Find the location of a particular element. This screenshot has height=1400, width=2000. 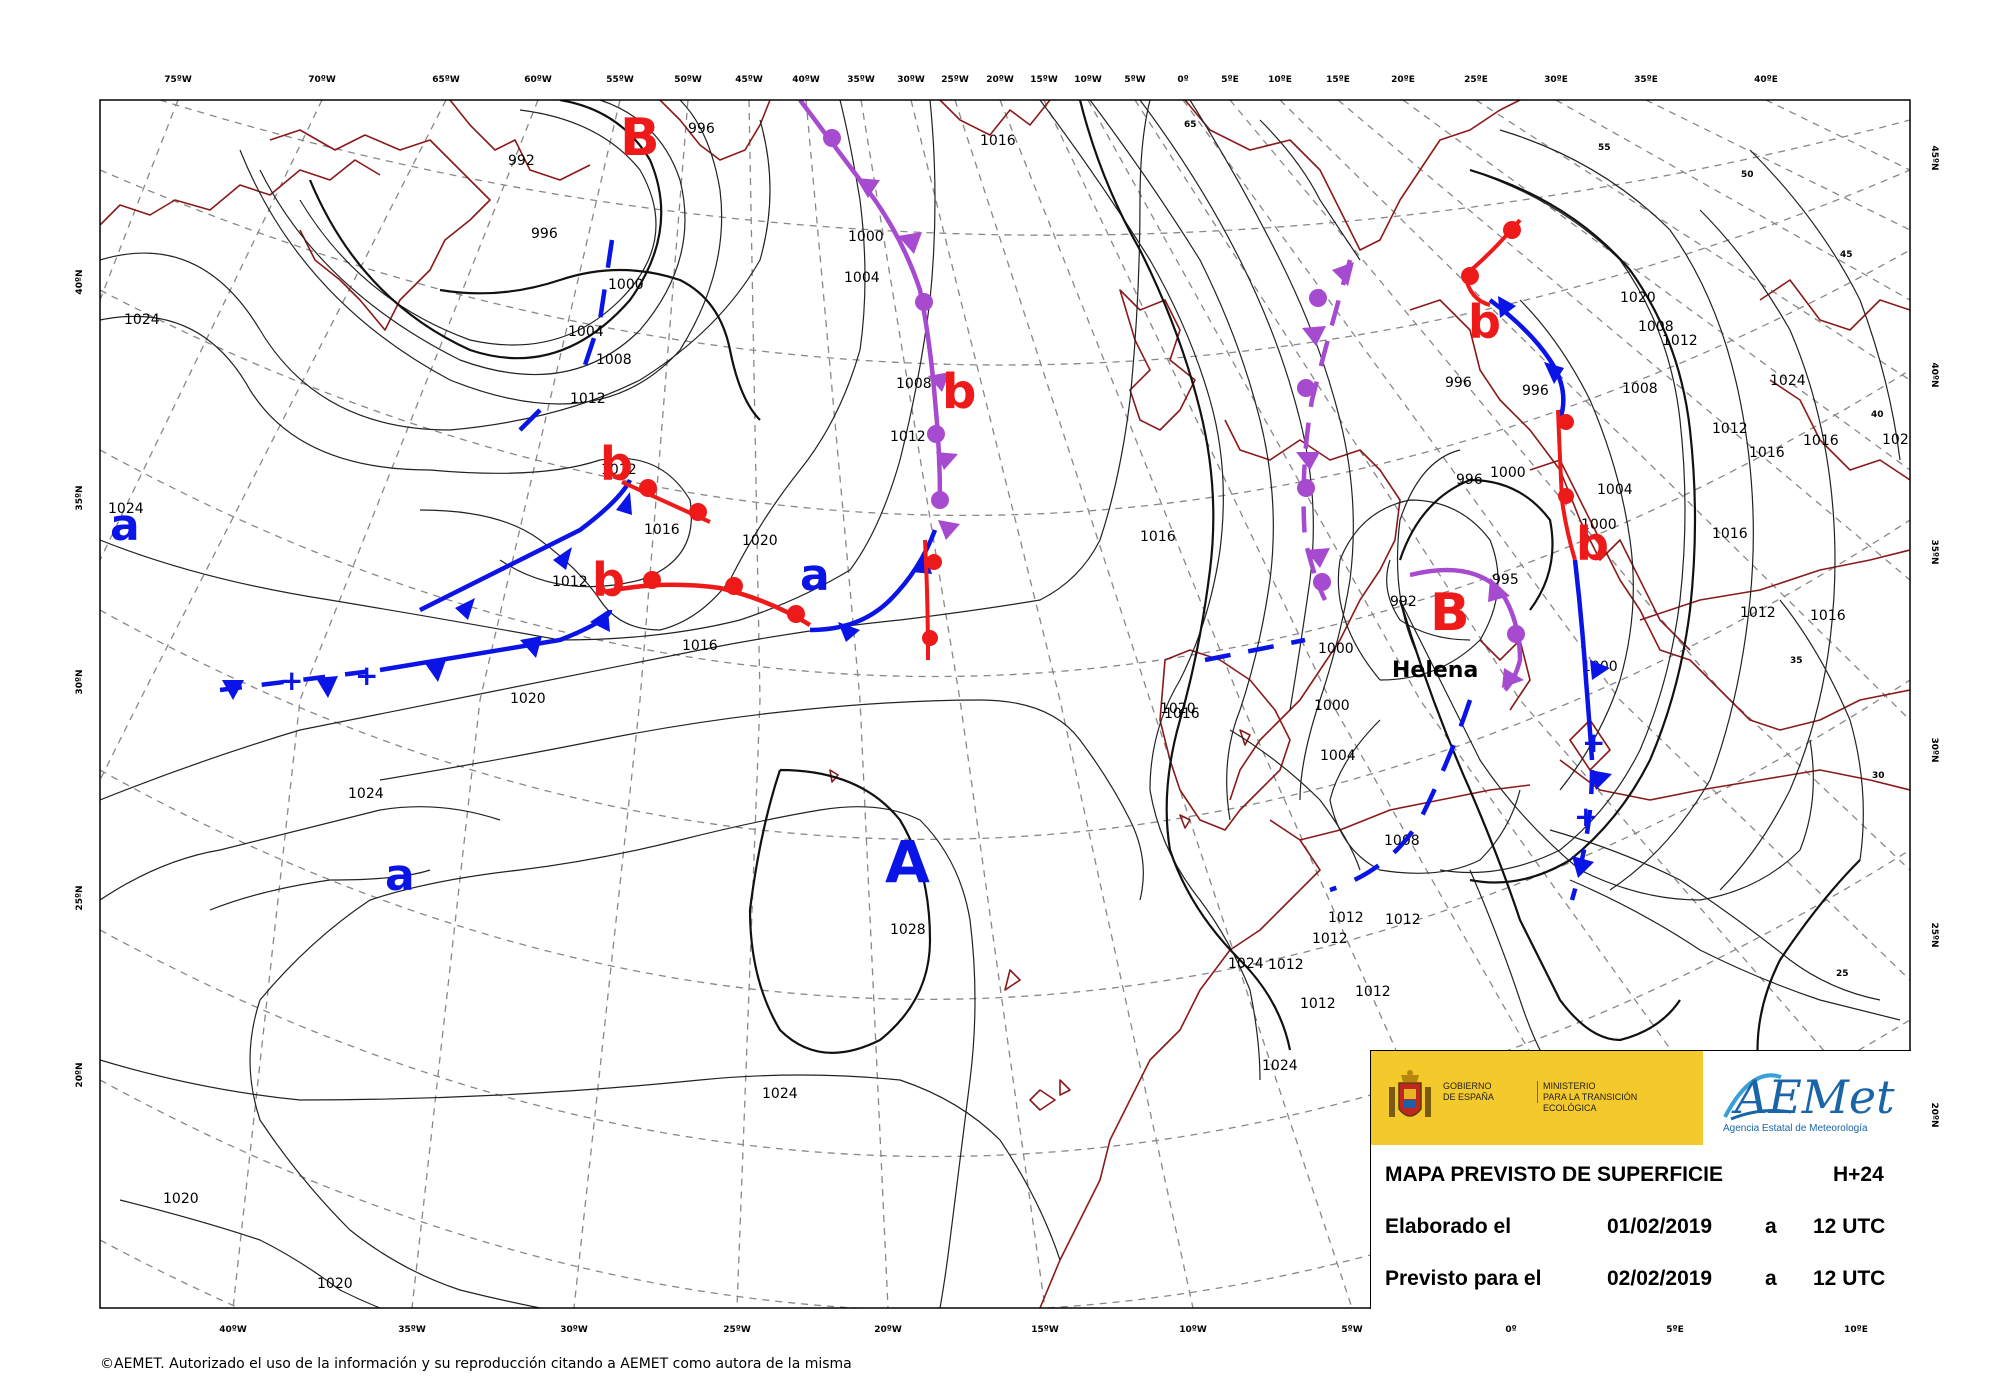

made-at: a is located at coordinates (1771, 1226).